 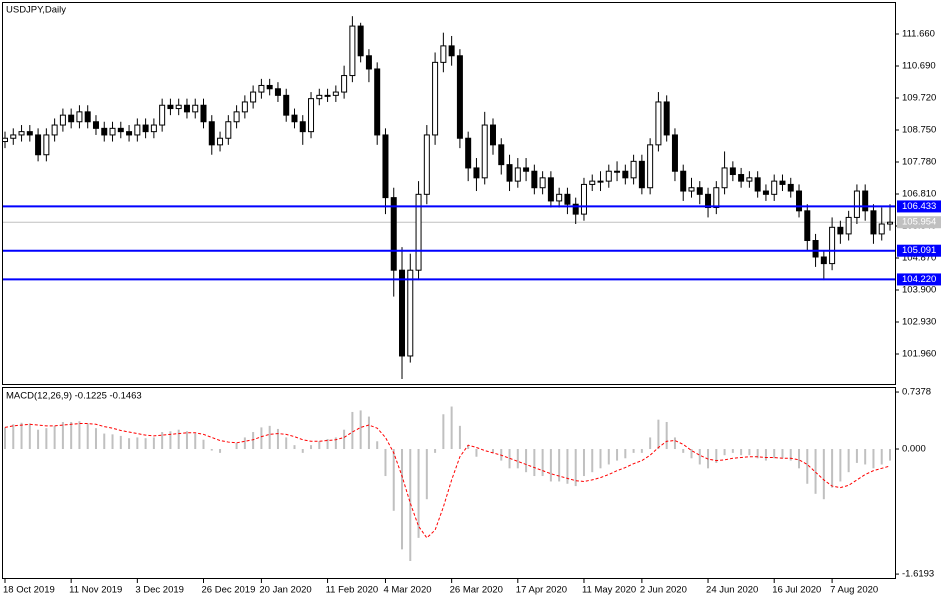 What do you see at coordinates (732, 590) in the screenshot?
I see `x-tick-label: 24 Jun 2020` at bounding box center [732, 590].